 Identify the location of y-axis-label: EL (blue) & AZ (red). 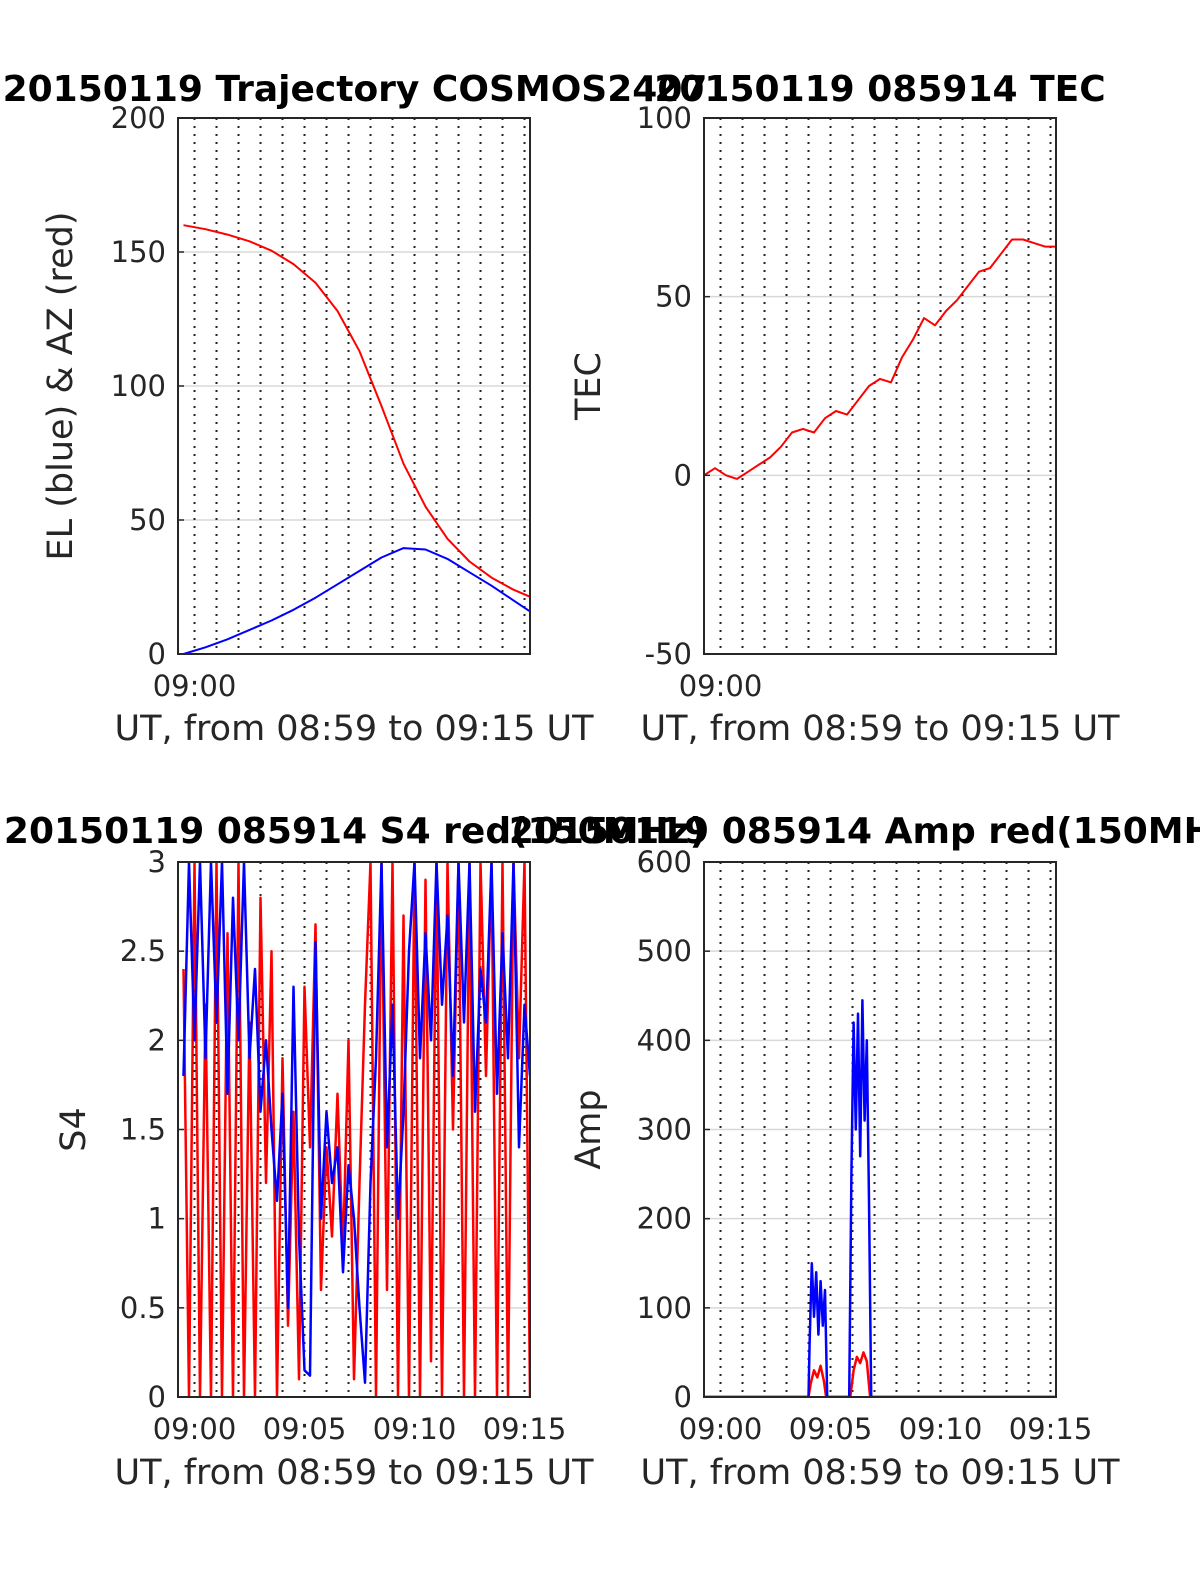
(61, 386).